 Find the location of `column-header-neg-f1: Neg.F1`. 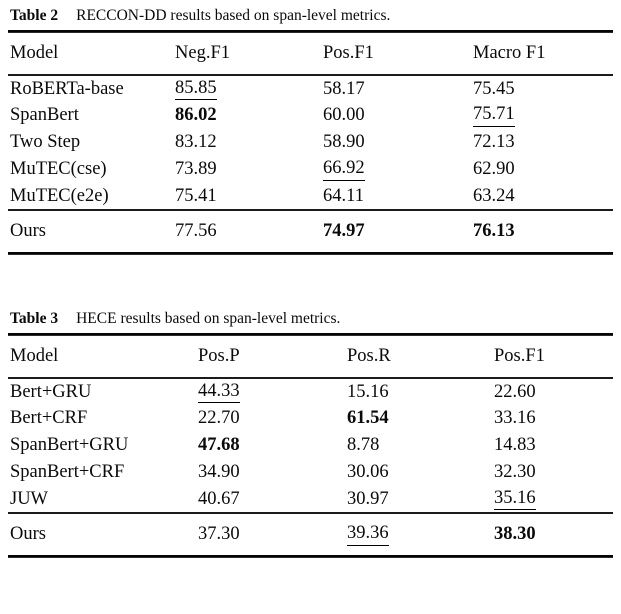

column-header-neg-f1: Neg.F1 is located at coordinates (247, 54).